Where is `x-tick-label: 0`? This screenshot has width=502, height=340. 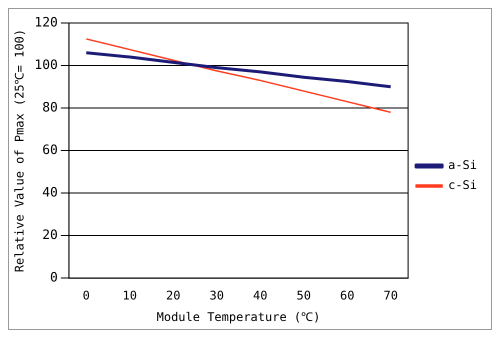
x-tick-label: 0 is located at coordinates (86, 295).